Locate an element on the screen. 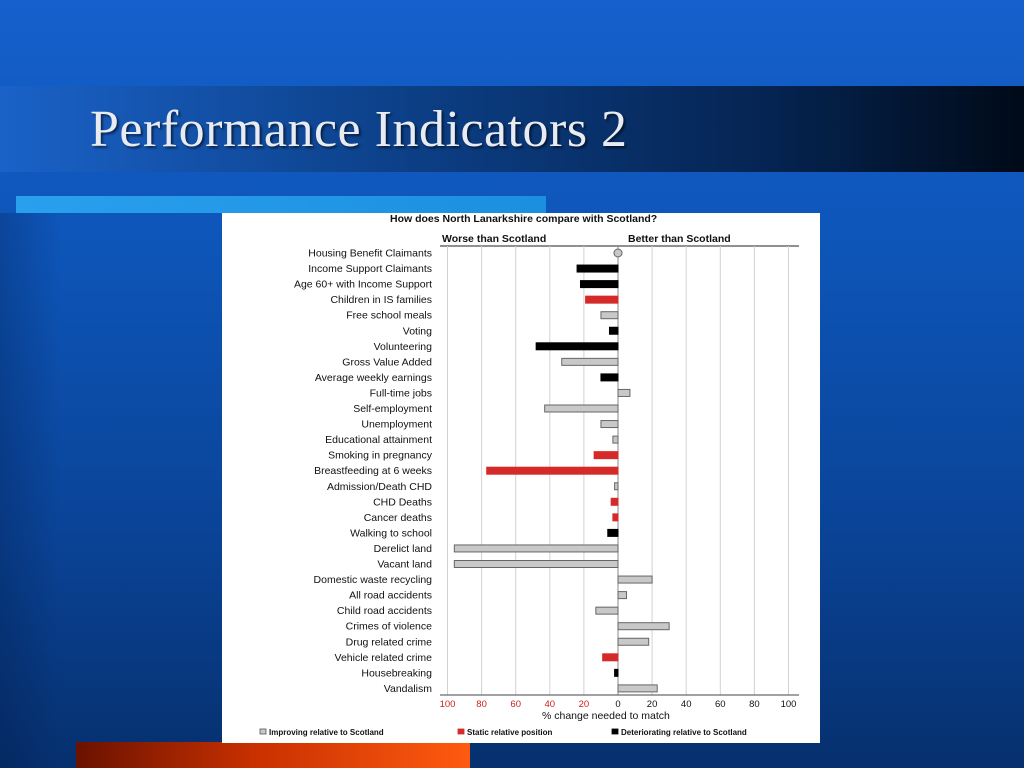 The height and width of the screenshot is (768, 1024). better-header: Better than Scotland is located at coordinates (679, 239).